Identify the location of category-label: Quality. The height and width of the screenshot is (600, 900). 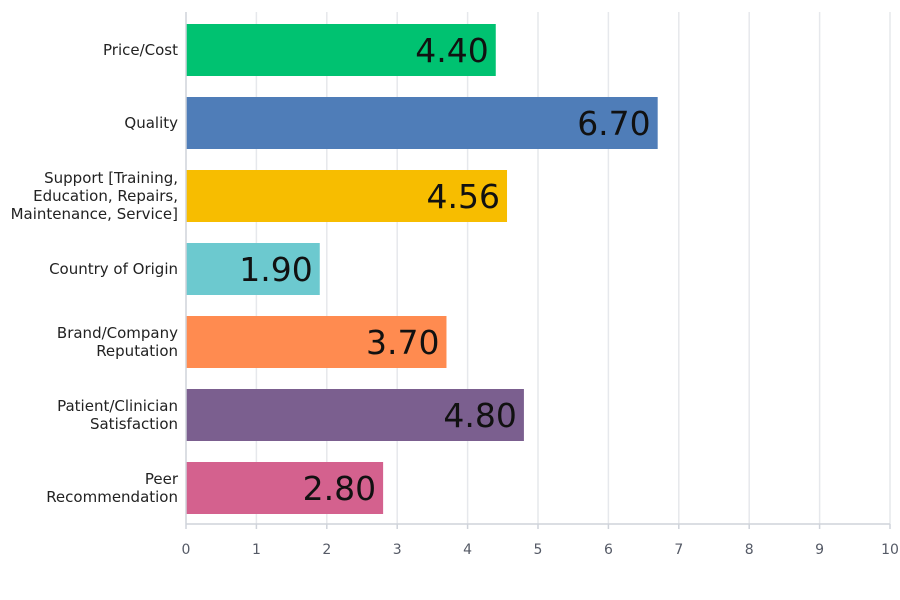
(151, 123).